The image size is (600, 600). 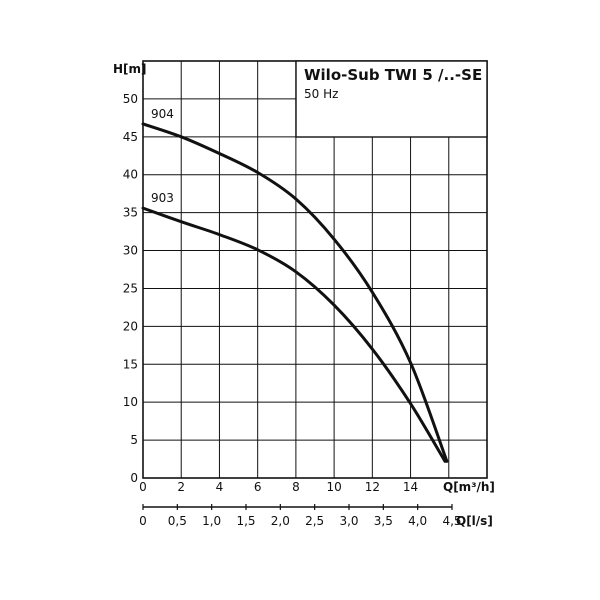 I want to click on x2-tick-label: 4,0, so click(x=417, y=521).